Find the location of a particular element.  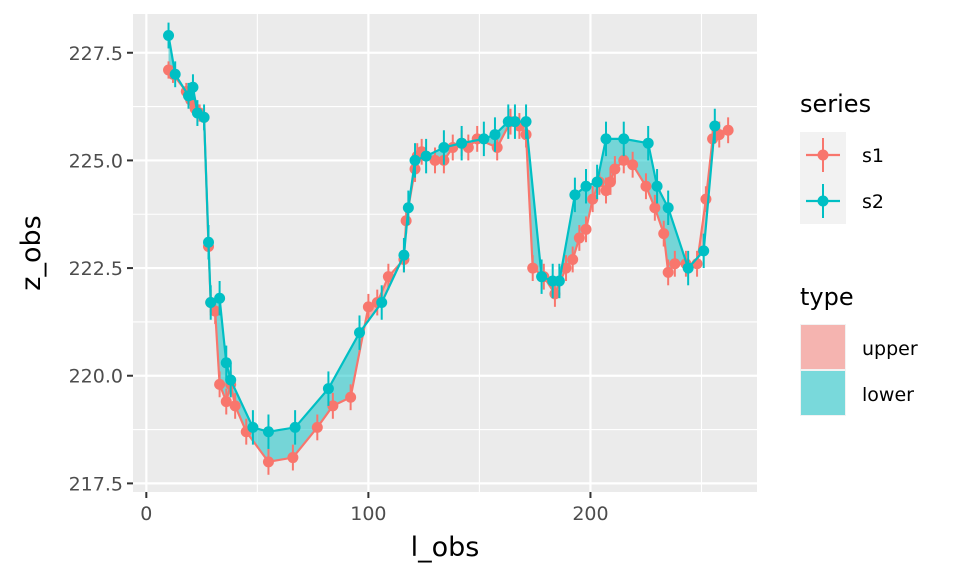

legend-series-keys: s1 s2 is located at coordinates (842, 178).